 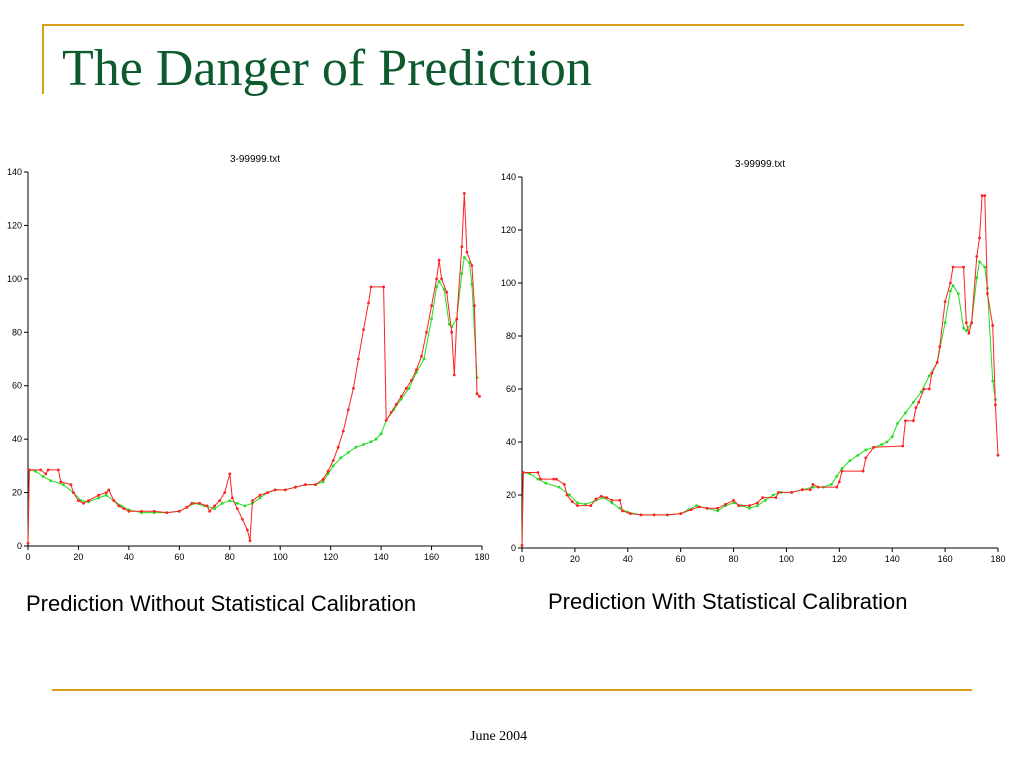 I want to click on chart-title: 3-99999.txt, so click(x=760, y=164).